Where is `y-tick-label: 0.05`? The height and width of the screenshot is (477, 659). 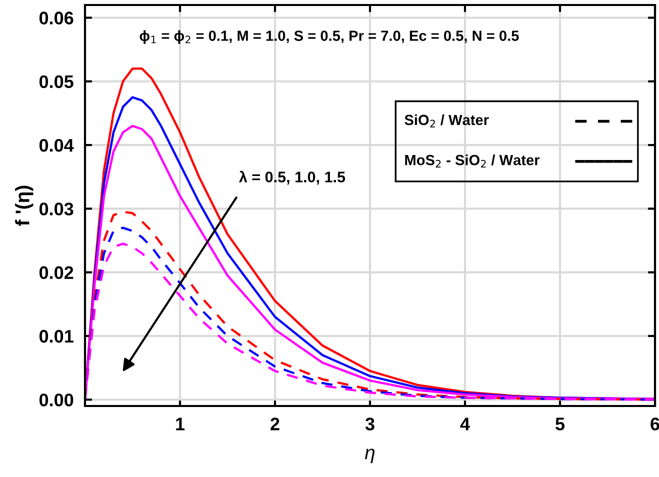 y-tick-label: 0.05 is located at coordinates (56, 81).